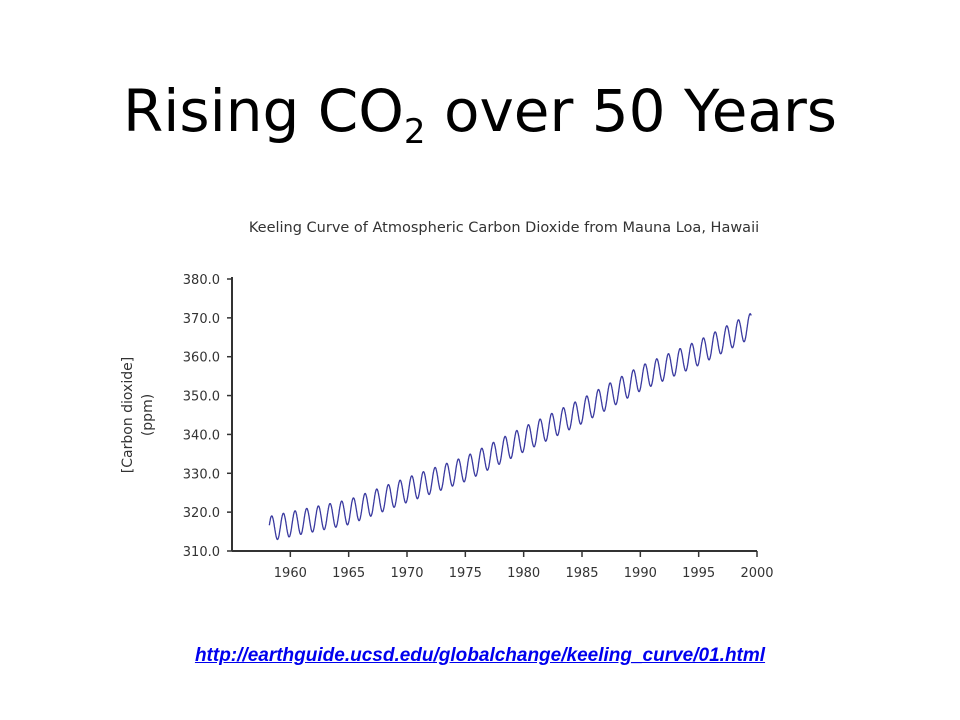  Describe the element at coordinates (465, 573) in the screenshot. I see `x-tick-label: 1975` at that location.